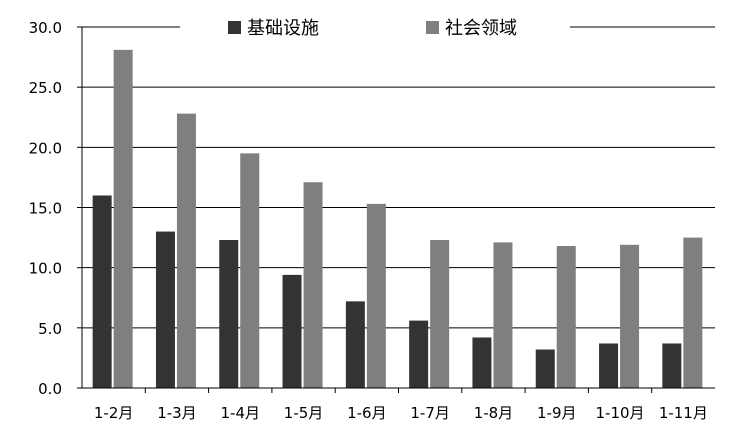 The image size is (739, 442). Describe the element at coordinates (304, 413) in the screenshot. I see `x-tick-label: 1-5月` at that location.